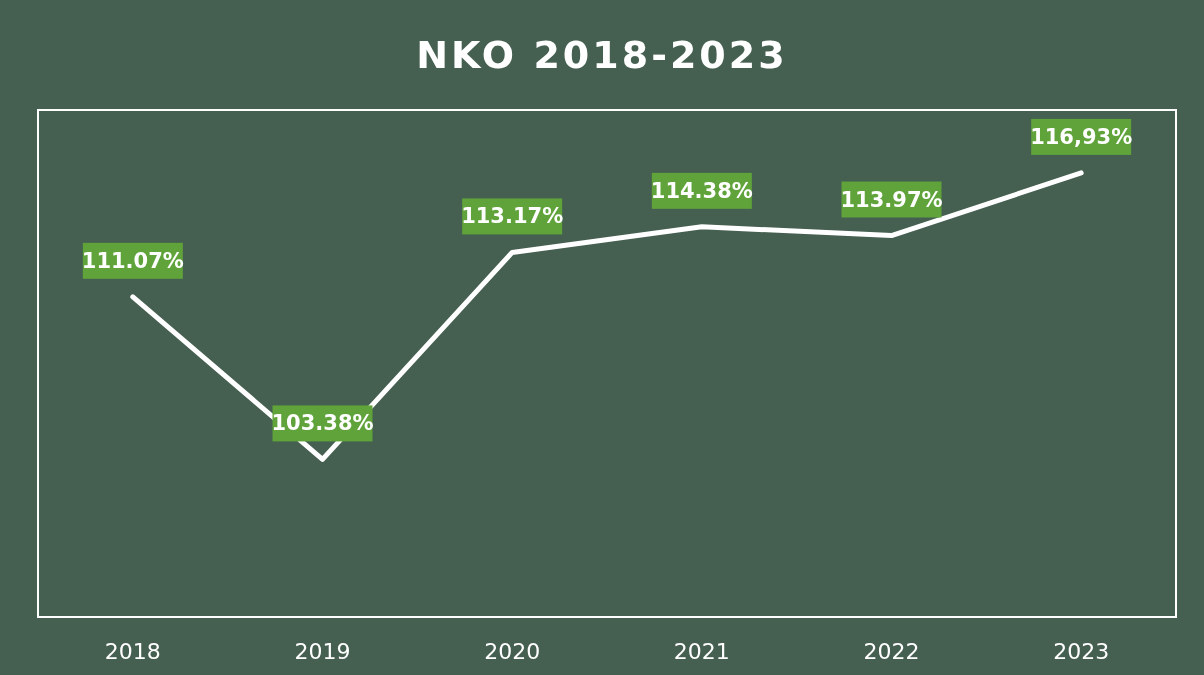 Image resolution: width=1204 pixels, height=675 pixels. I want to click on data-label: 111.07%, so click(132, 260).